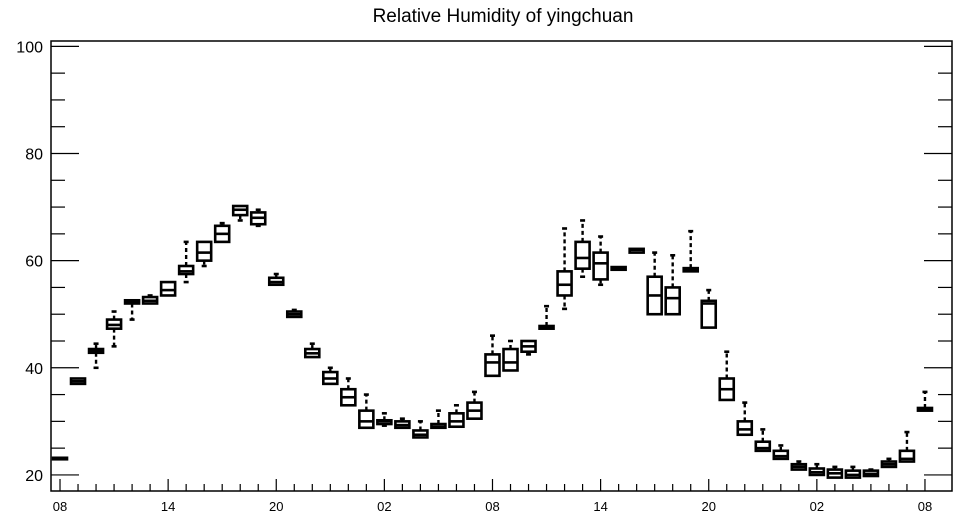  I want to click on y-tick-label: 40, so click(34, 369).